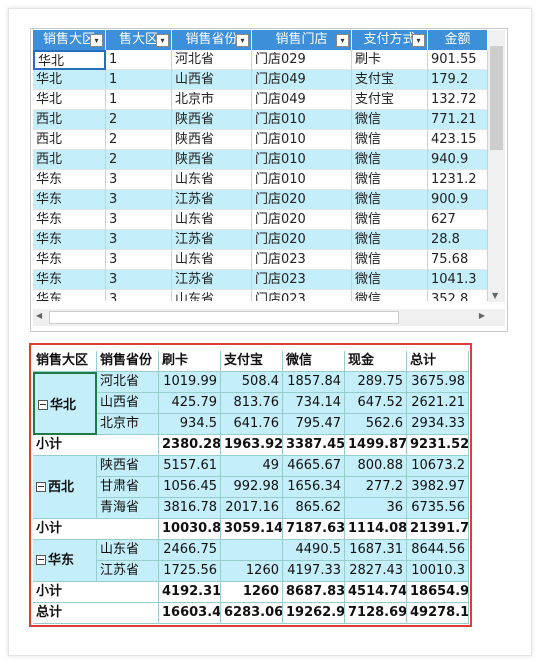  Describe the element at coordinates (39, 315) in the screenshot. I see `scroll-left-arrow: ◀` at that location.